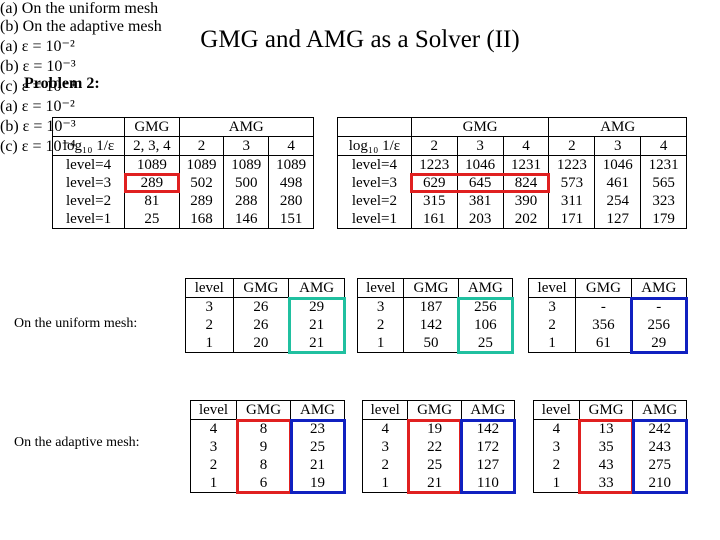 The width and height of the screenshot is (720, 540). I want to click on column-header: 4, so click(663, 146).